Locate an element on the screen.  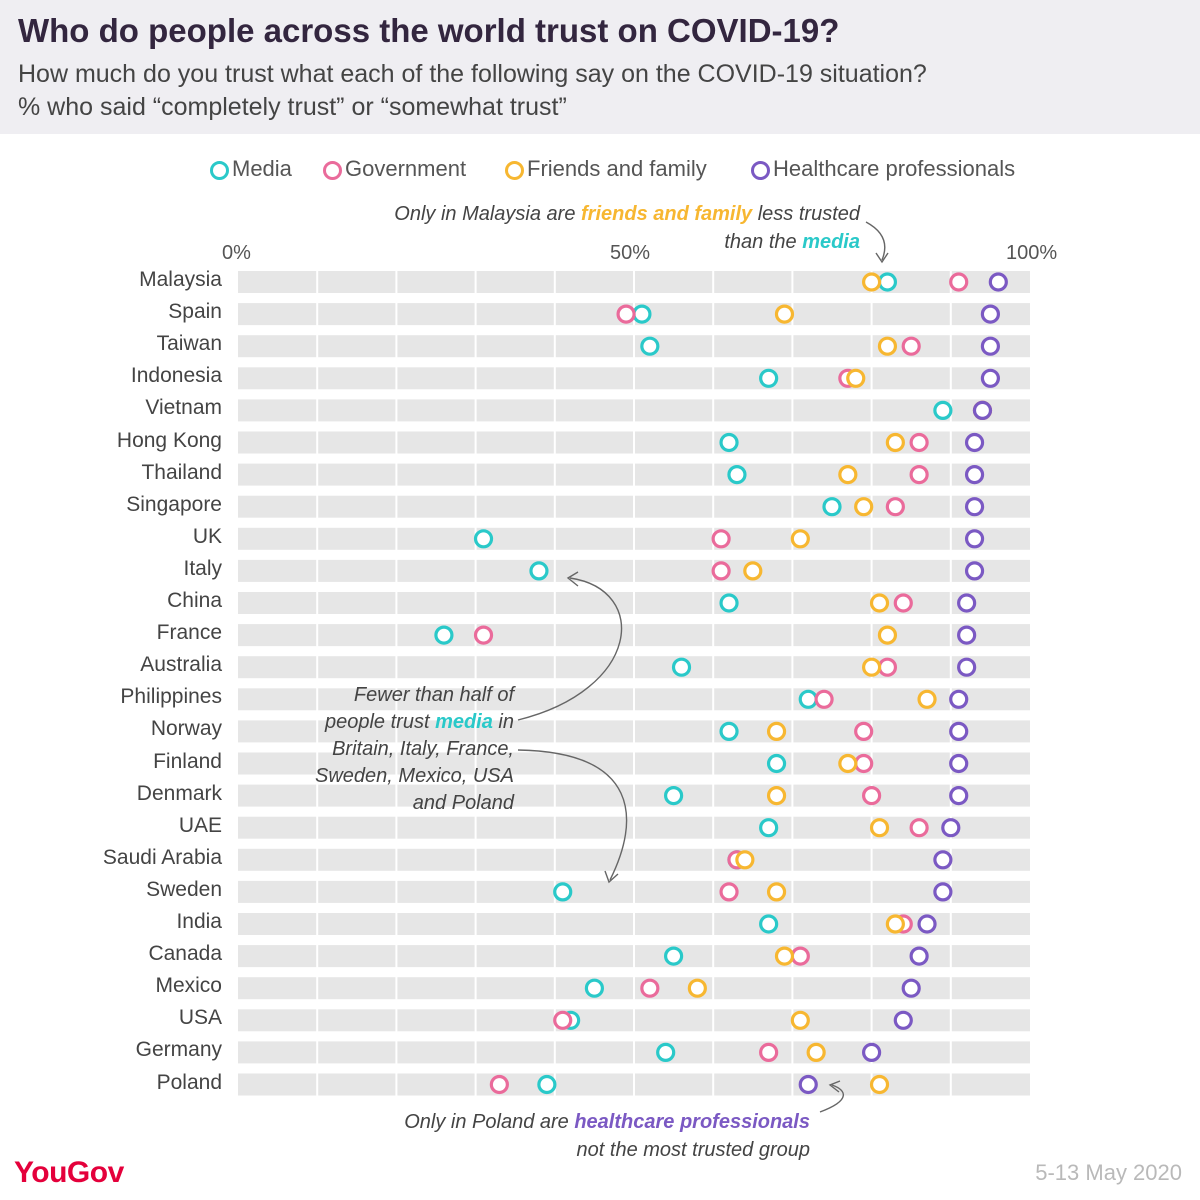
country-label: Vietnam is located at coordinates (183, 408).